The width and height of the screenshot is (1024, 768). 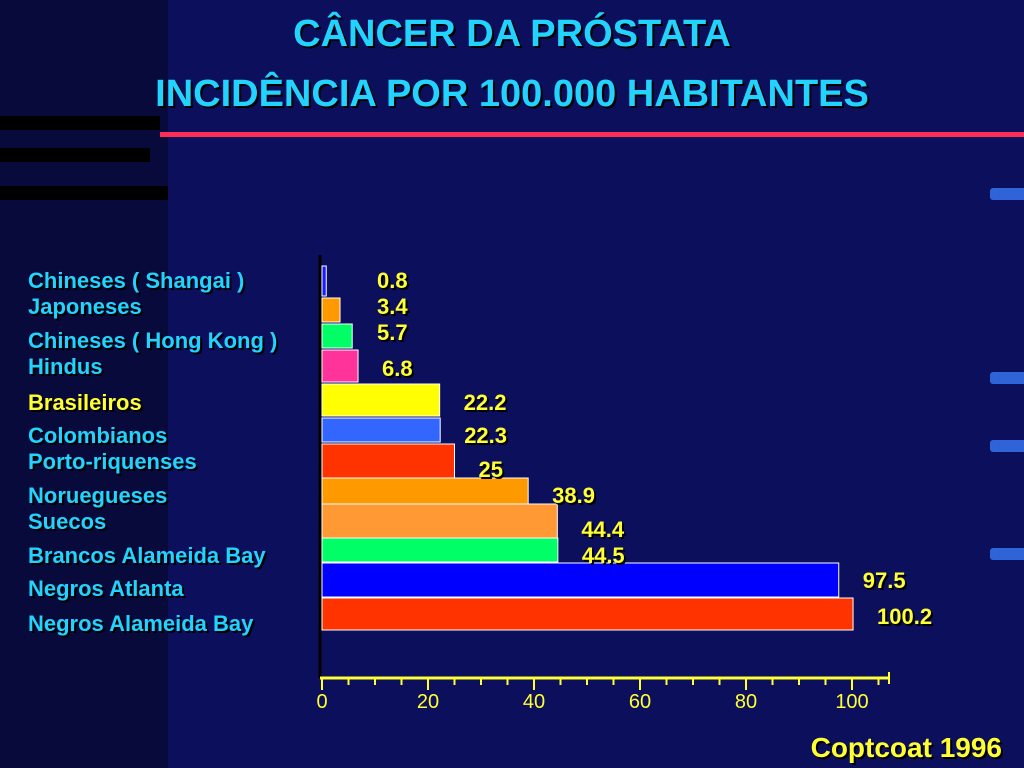 I want to click on category-label: Noruegueses, so click(x=98, y=495).